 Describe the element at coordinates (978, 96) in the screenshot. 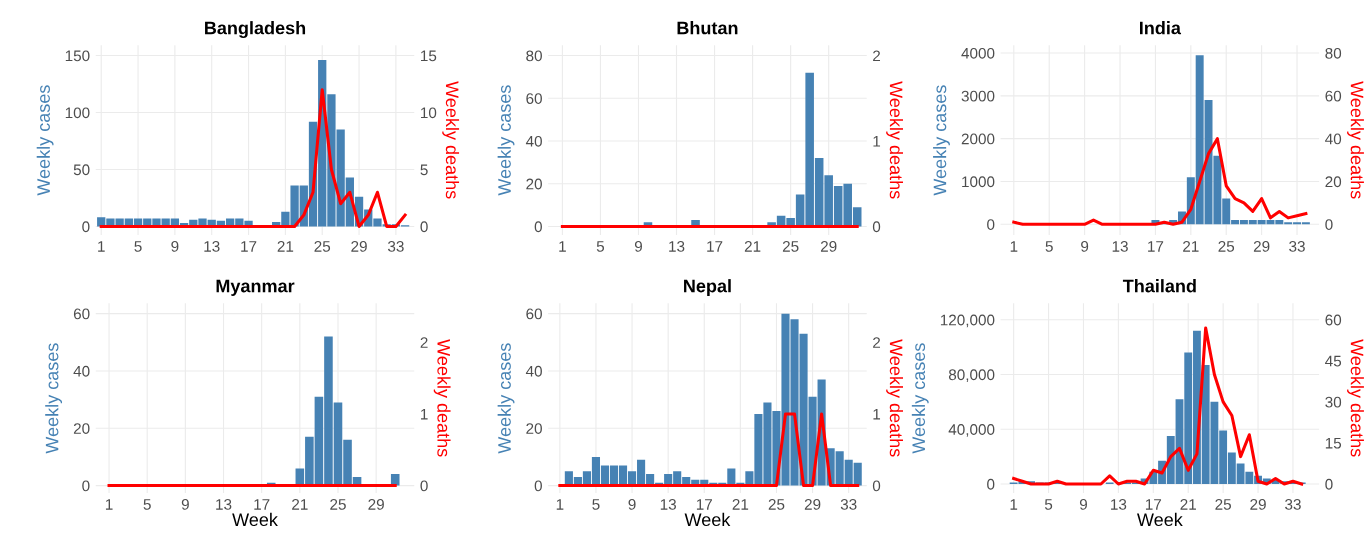

I see `y-tick-label: 3000` at that location.